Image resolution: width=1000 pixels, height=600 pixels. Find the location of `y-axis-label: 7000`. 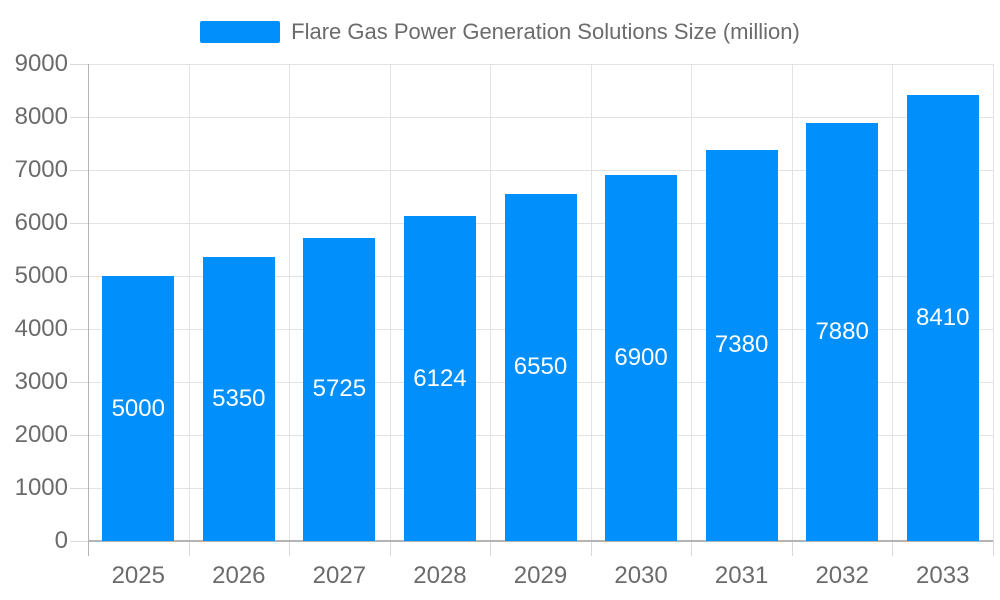

y-axis-label: 7000 is located at coordinates (41, 169).